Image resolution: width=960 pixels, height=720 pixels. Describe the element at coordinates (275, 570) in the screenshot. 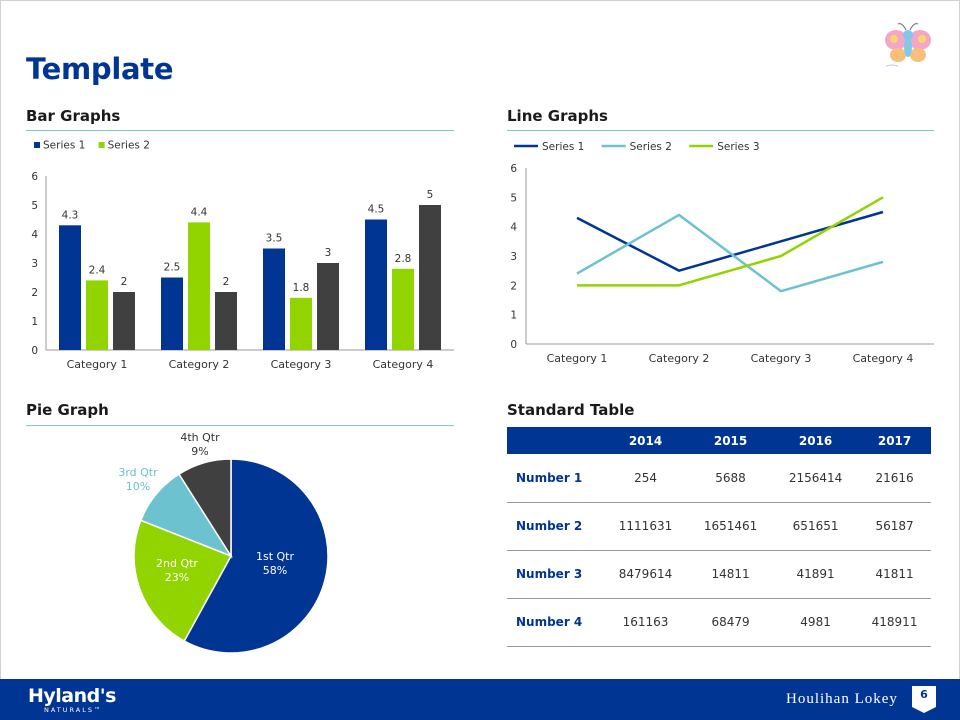

I see `pie-slice-pct: 58%` at that location.